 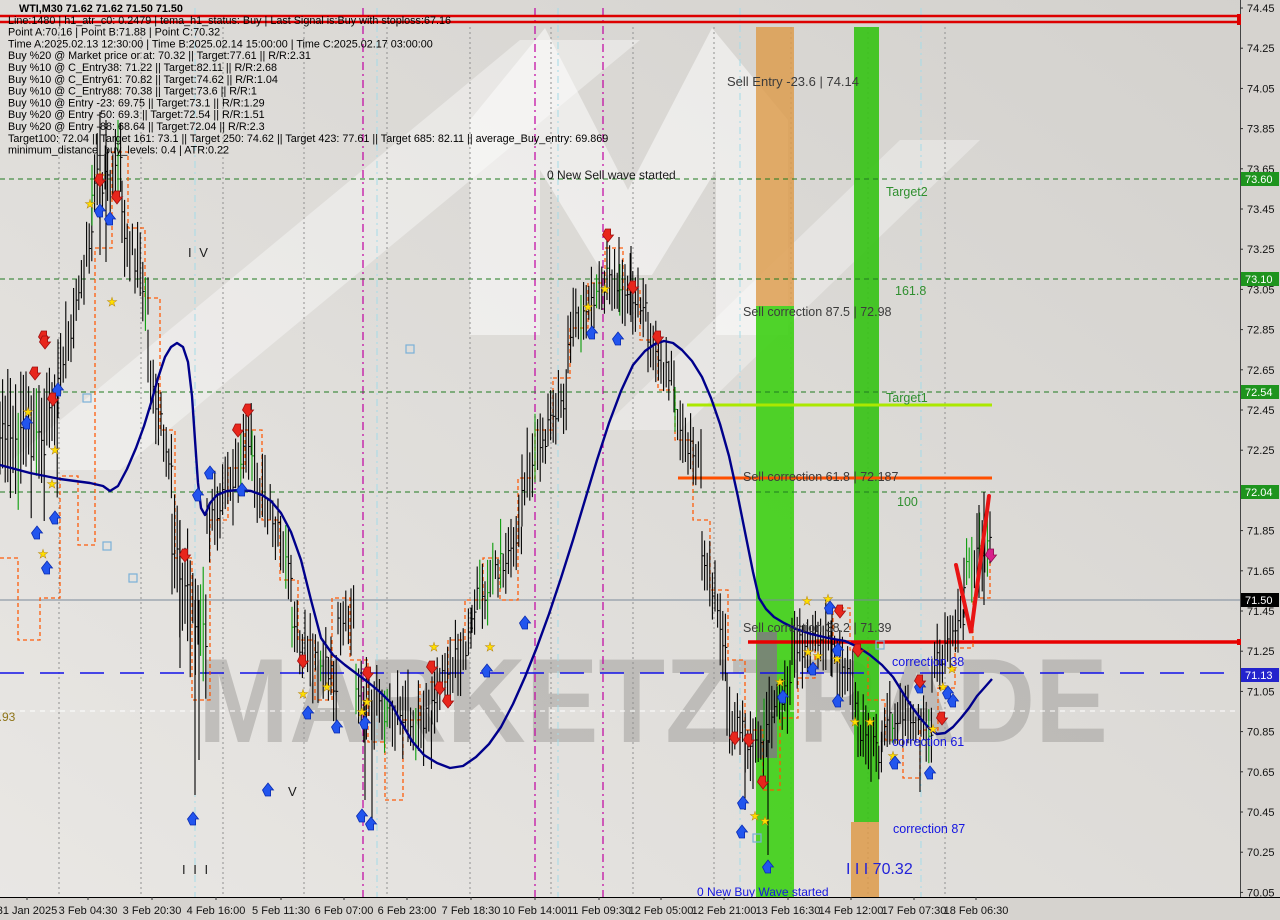 I want to click on wave-3-price-label: I I I 70.32, so click(x=879, y=869).